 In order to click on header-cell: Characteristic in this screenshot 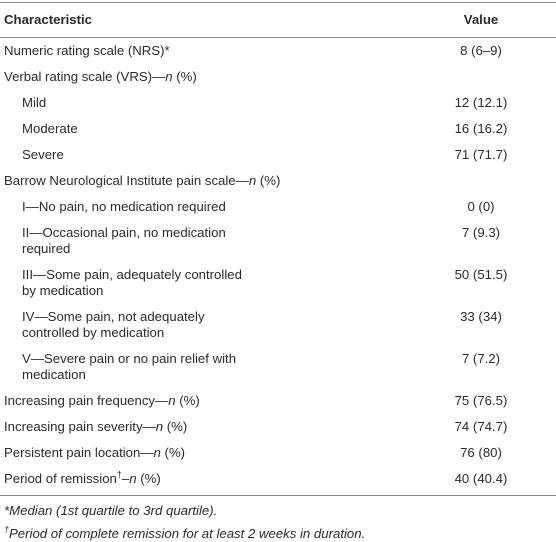, I will do `click(201, 20)`.